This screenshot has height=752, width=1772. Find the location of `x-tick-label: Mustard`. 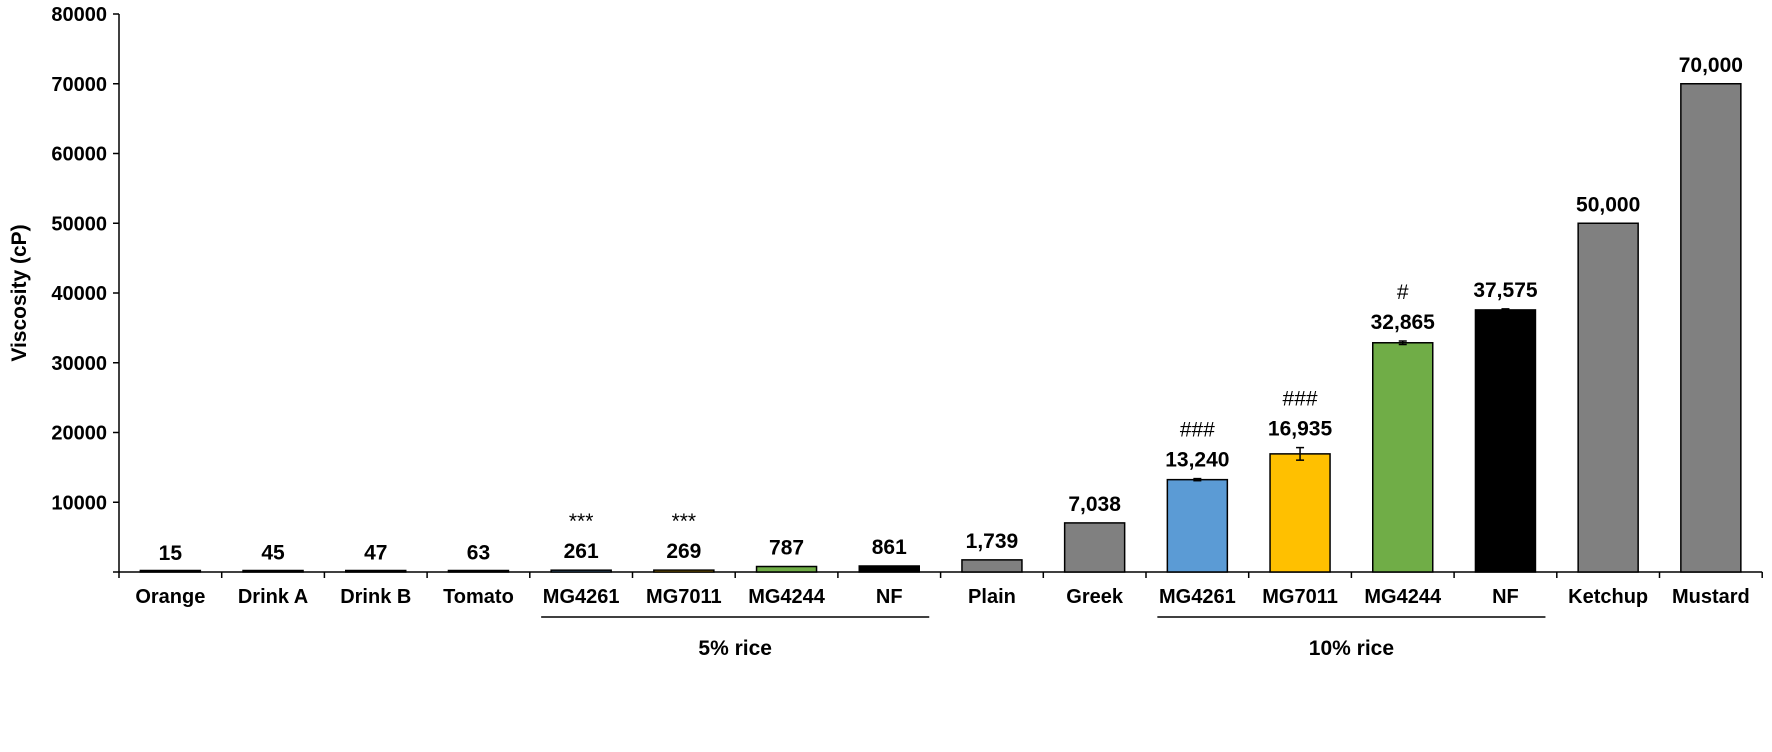

x-tick-label: Mustard is located at coordinates (1711, 597).